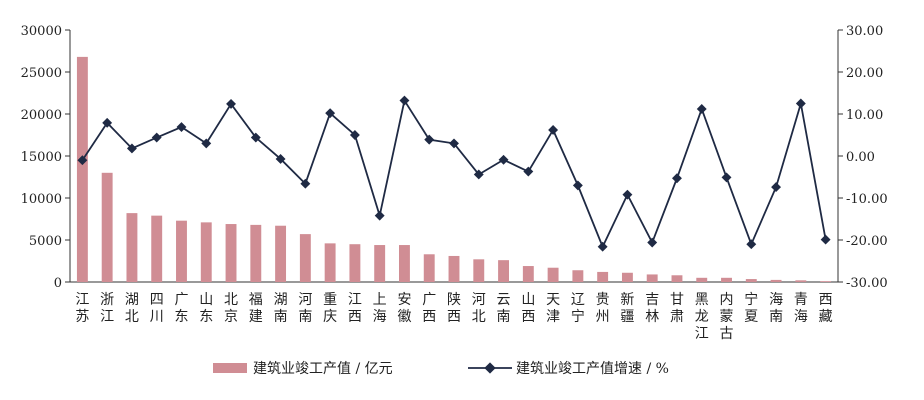  What do you see at coordinates (41, 73) in the screenshot?
I see `left-tick-label: 25000` at bounding box center [41, 73].